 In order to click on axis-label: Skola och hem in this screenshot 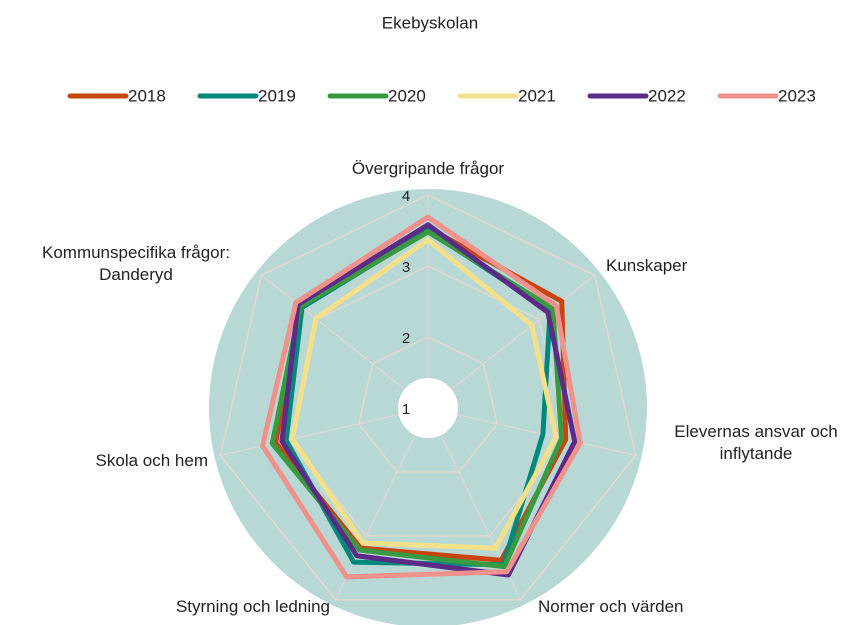, I will do `click(152, 460)`.